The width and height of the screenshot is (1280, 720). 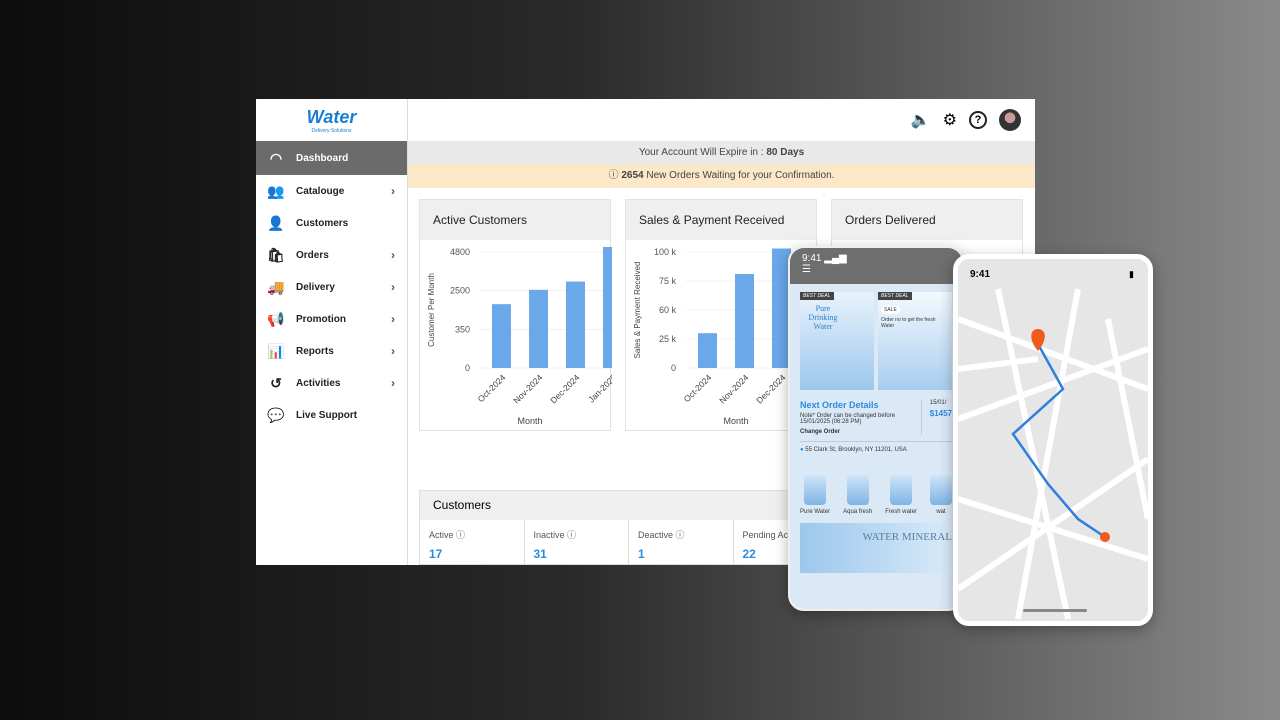 What do you see at coordinates (331, 254) in the screenshot?
I see `sidebar-item-orders: 🛍 Orders ›` at bounding box center [331, 254].